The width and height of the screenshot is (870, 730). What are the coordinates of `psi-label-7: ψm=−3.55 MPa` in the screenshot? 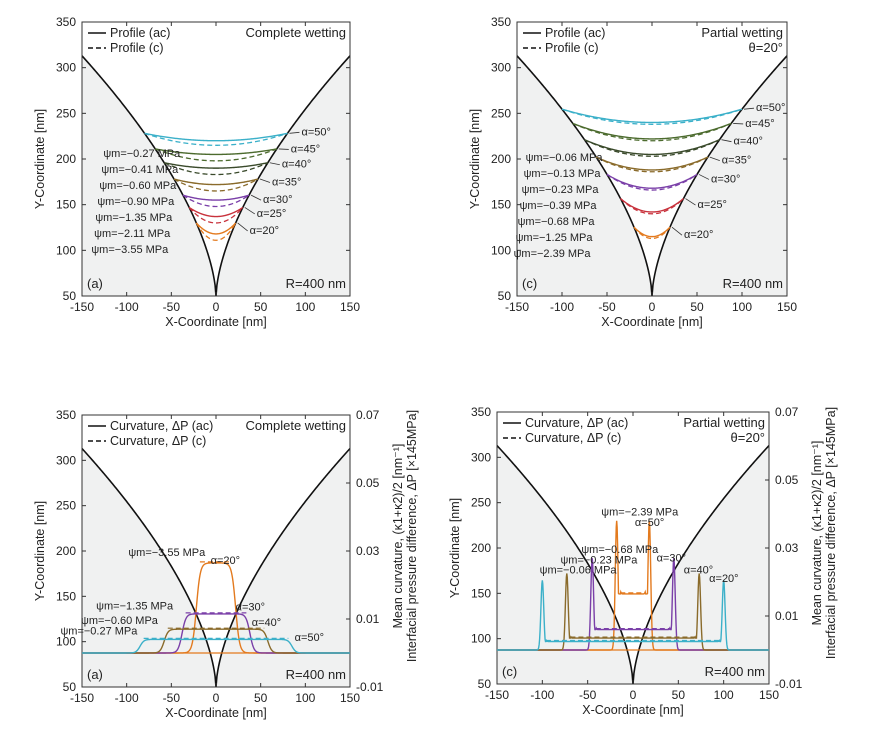 It's located at (130, 250).